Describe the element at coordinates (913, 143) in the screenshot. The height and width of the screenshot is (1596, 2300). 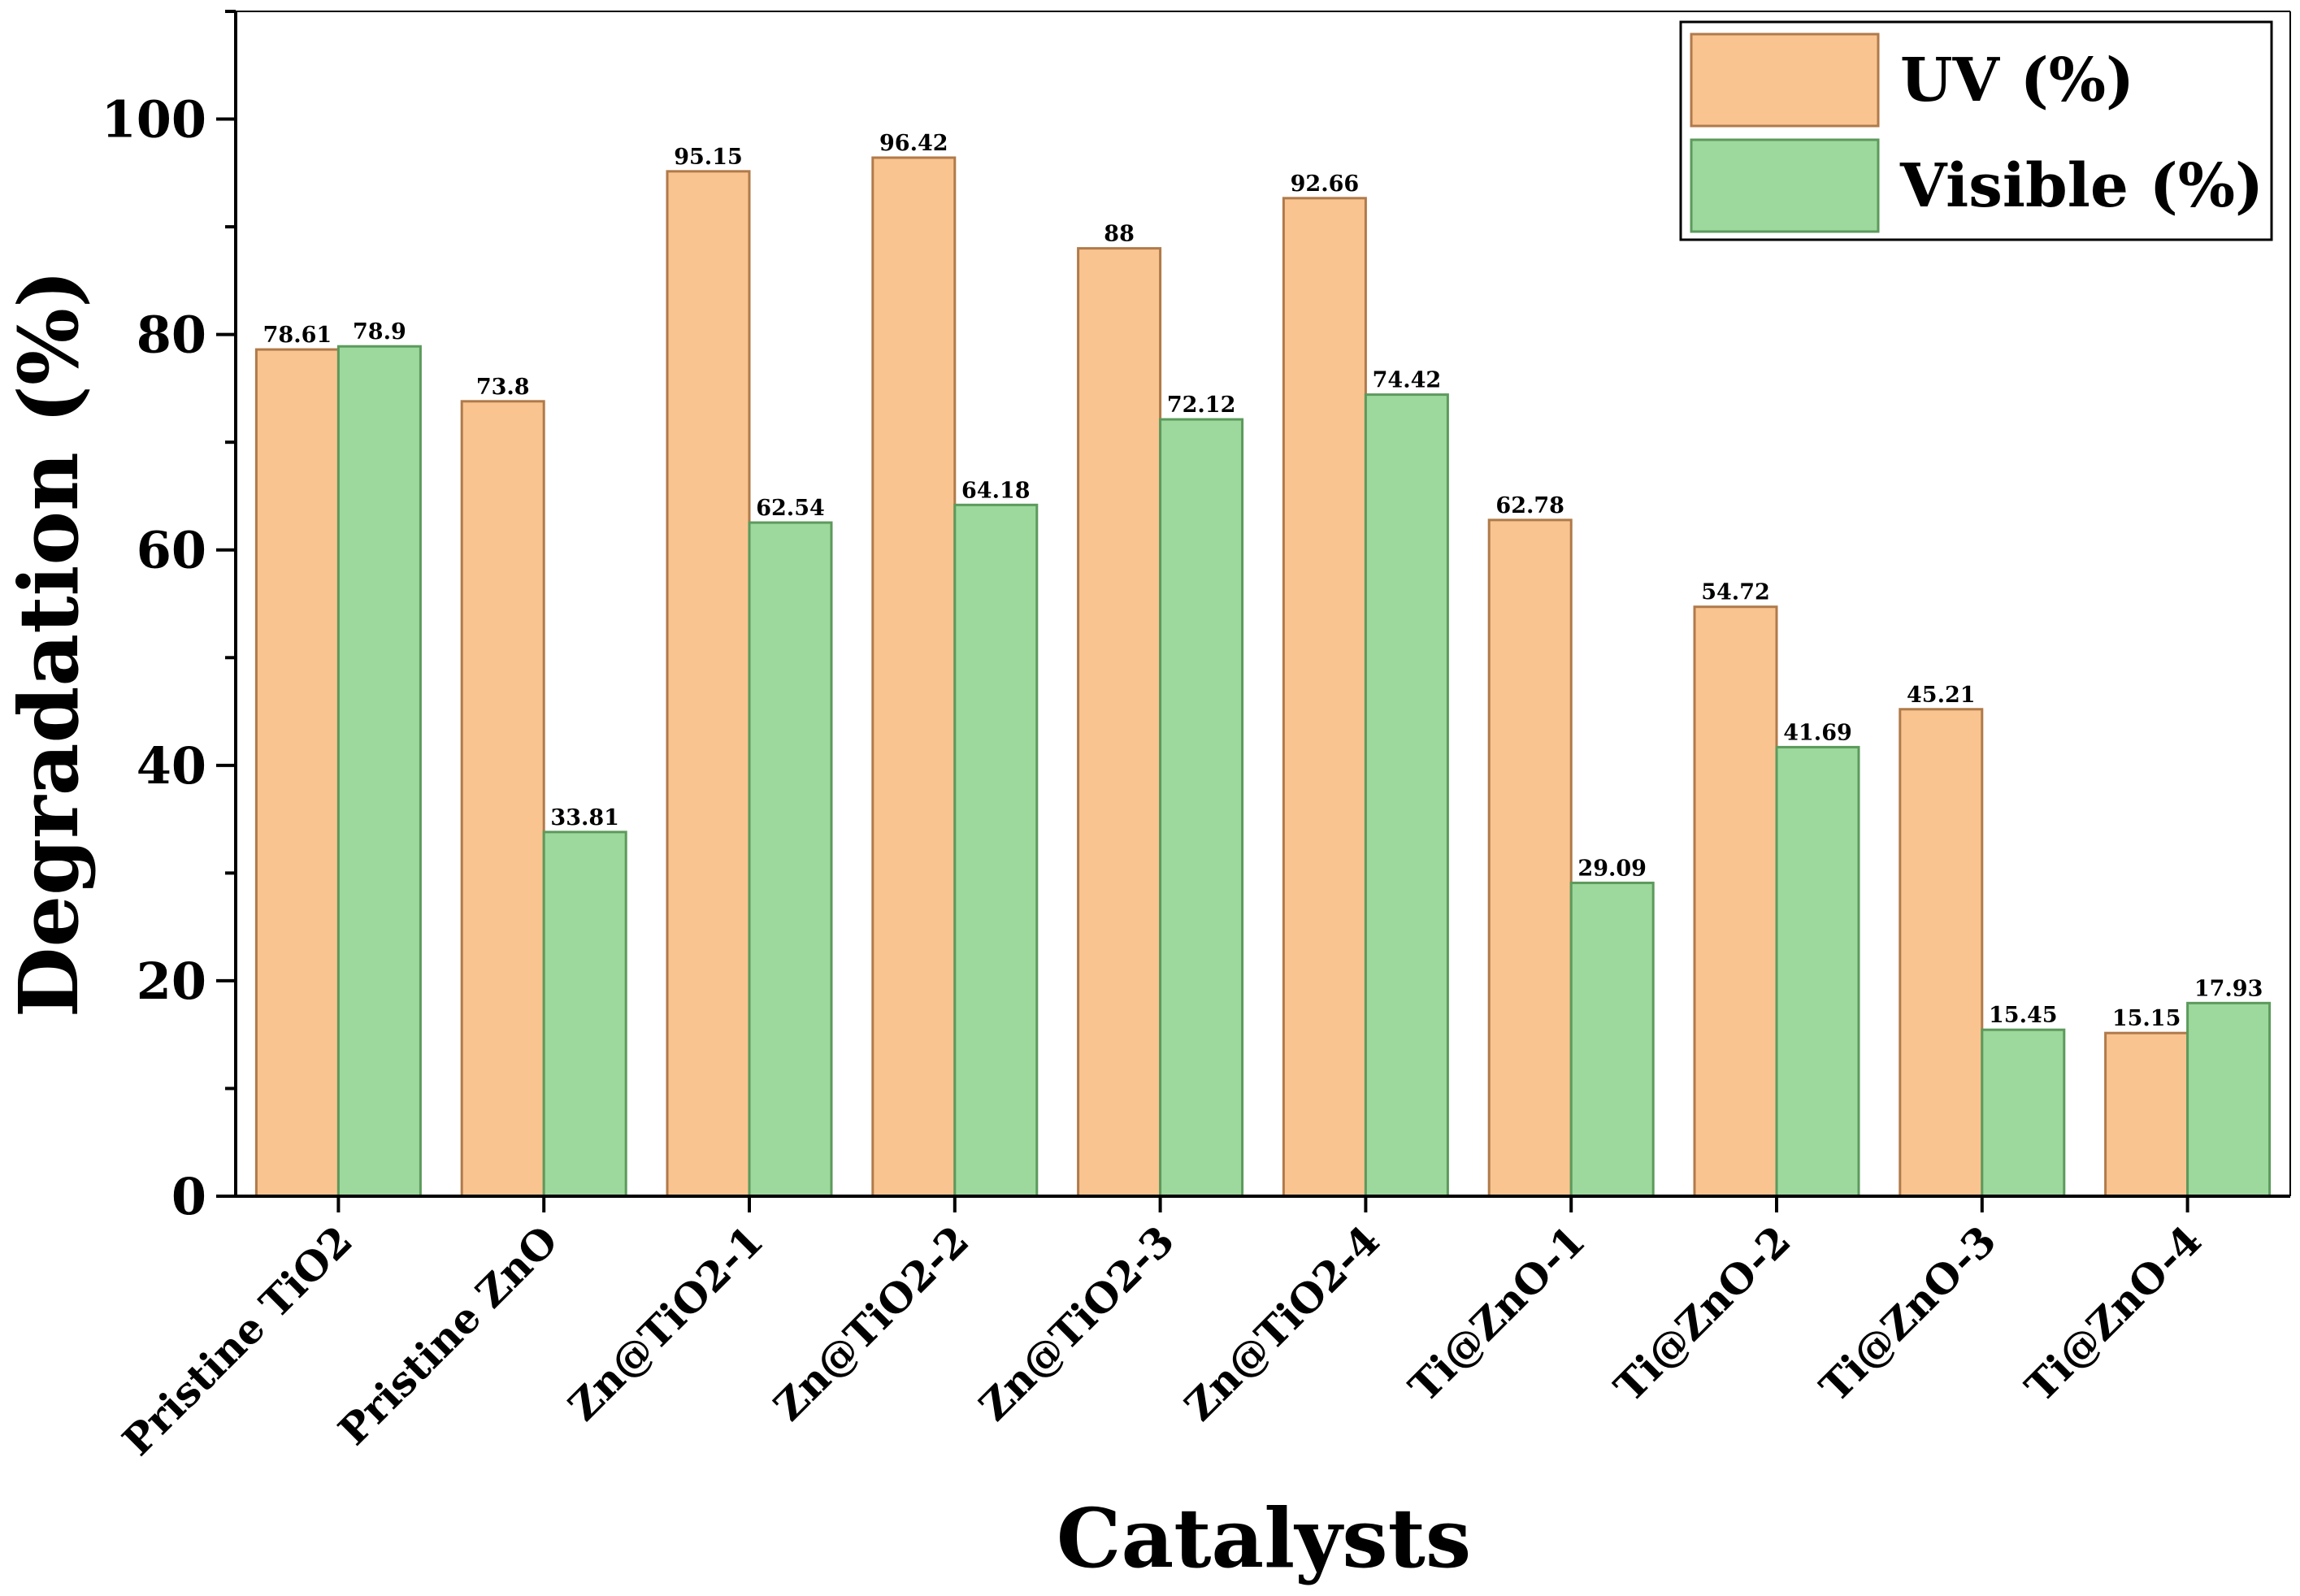
I see `data-label: 96.42` at that location.